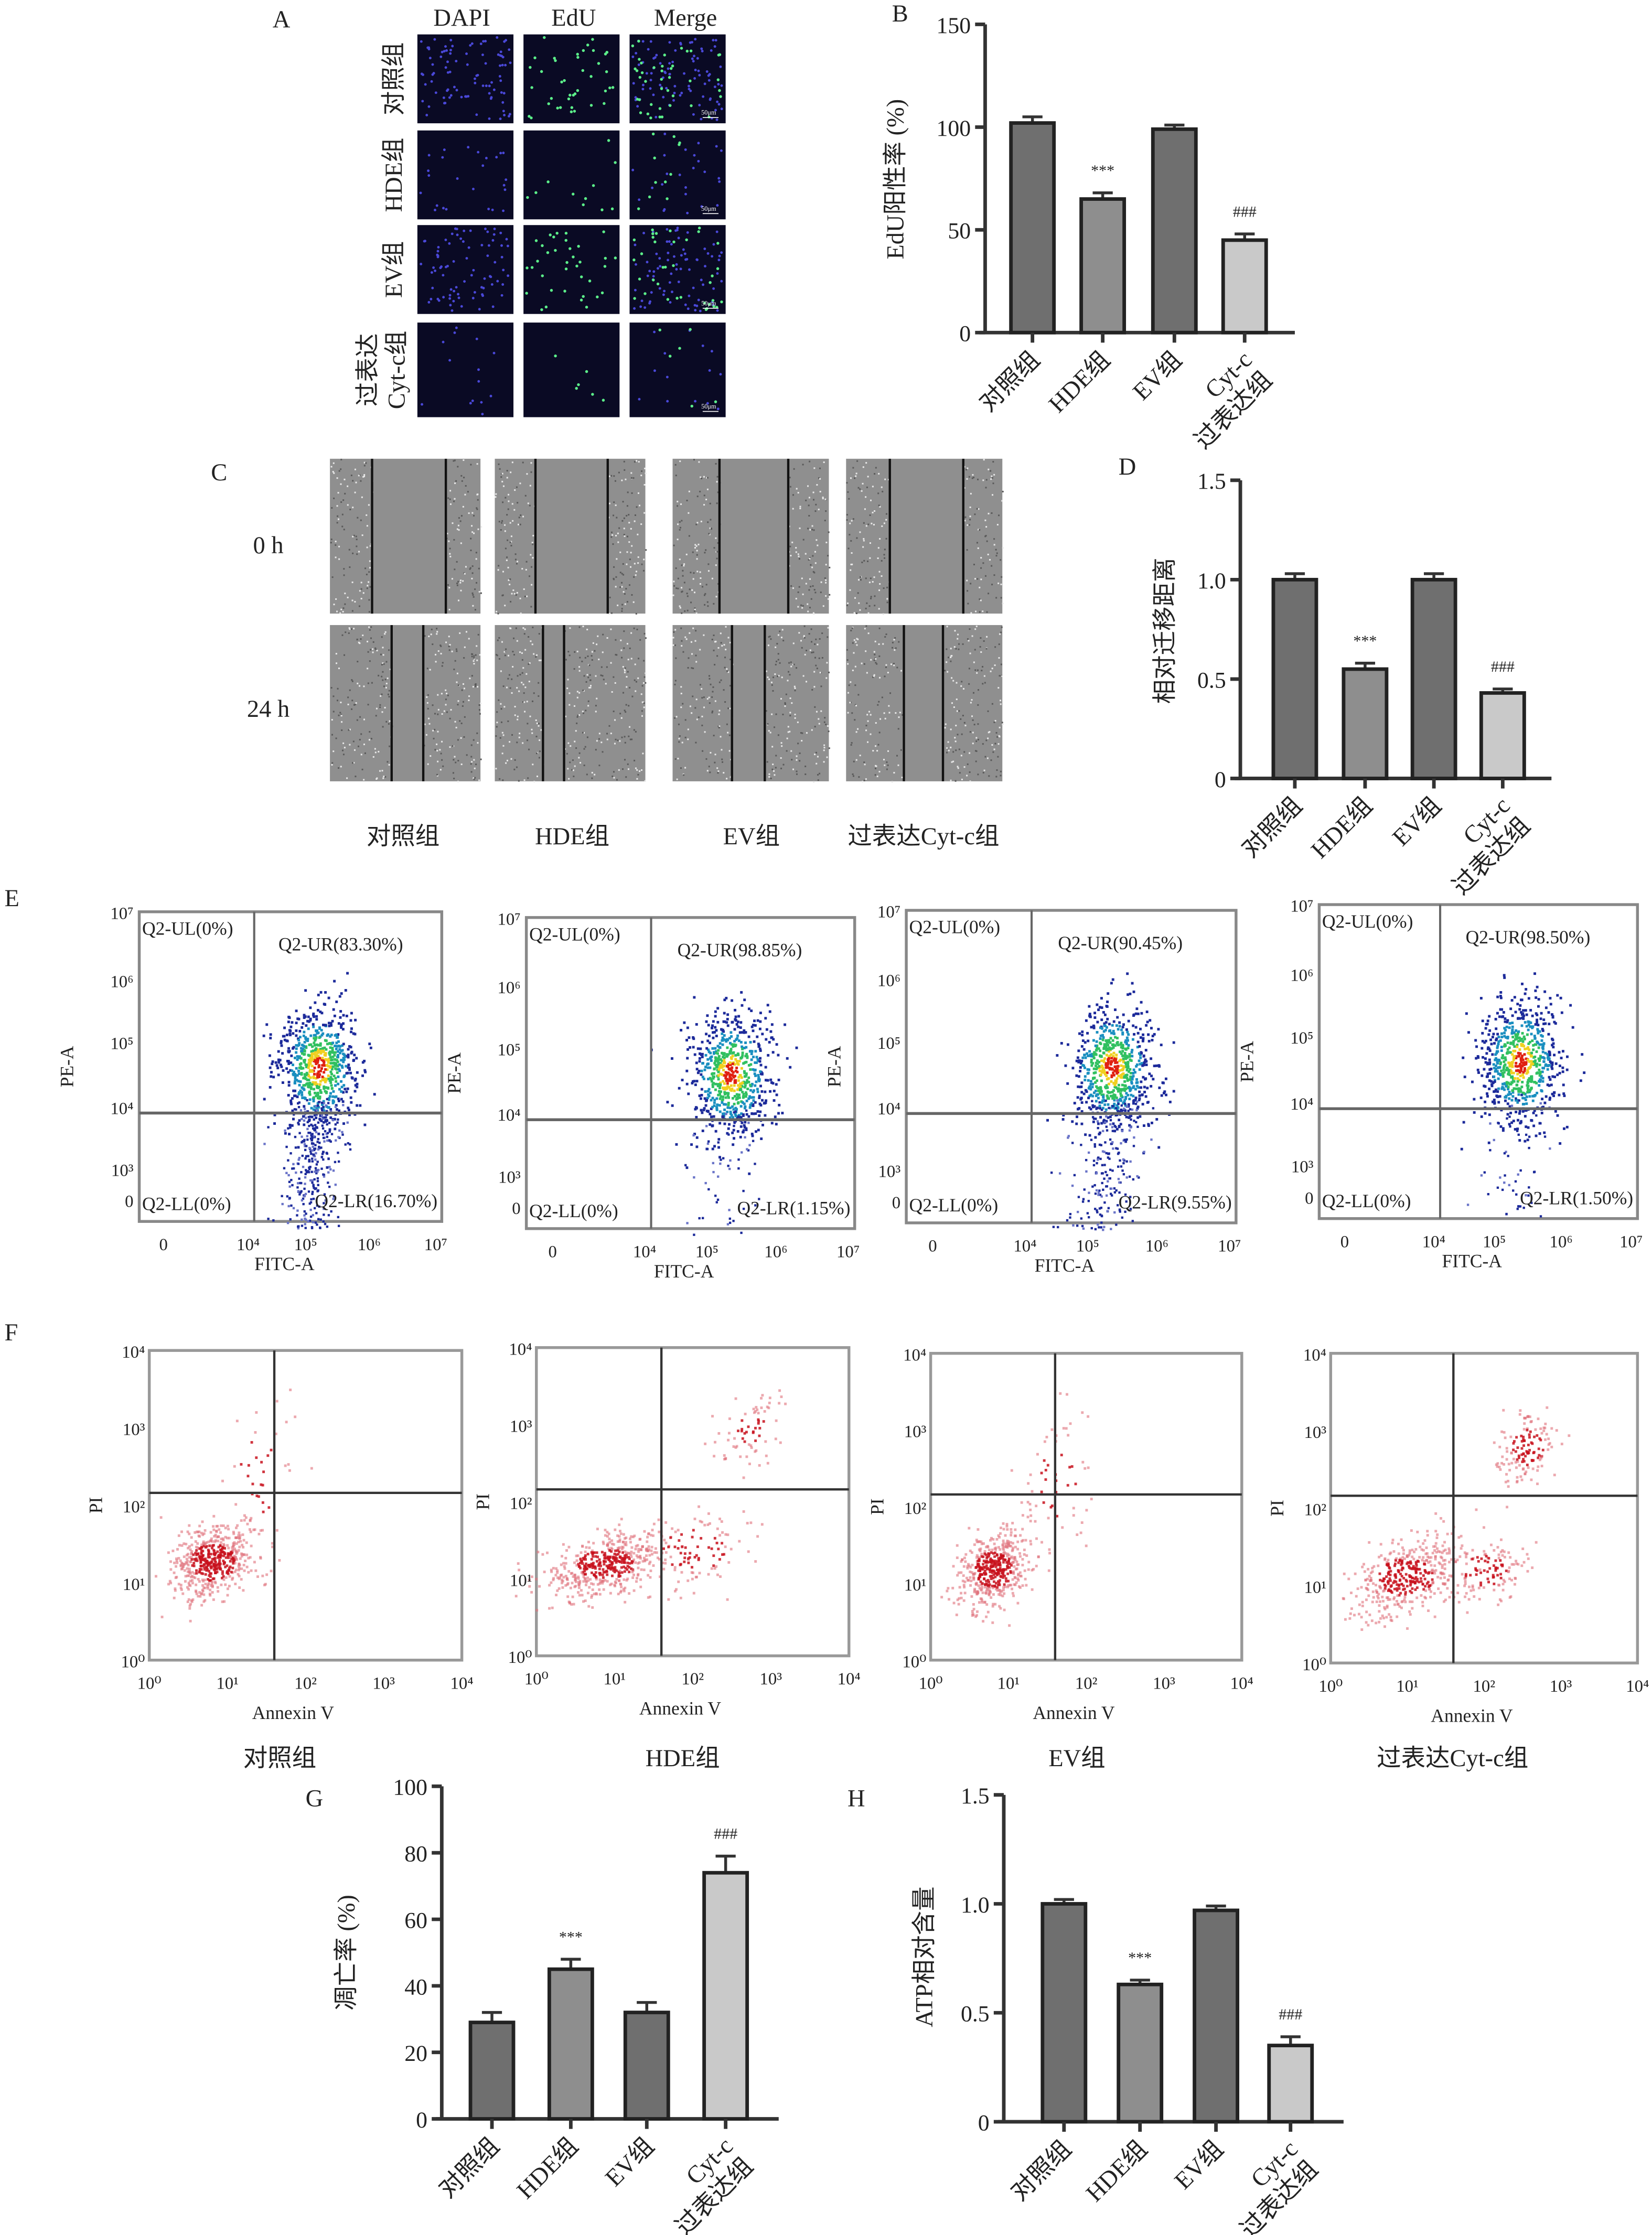  Describe the element at coordinates (896, 179) in the screenshot. I see `y-axis-label: EdU阳性率 (%)` at that location.